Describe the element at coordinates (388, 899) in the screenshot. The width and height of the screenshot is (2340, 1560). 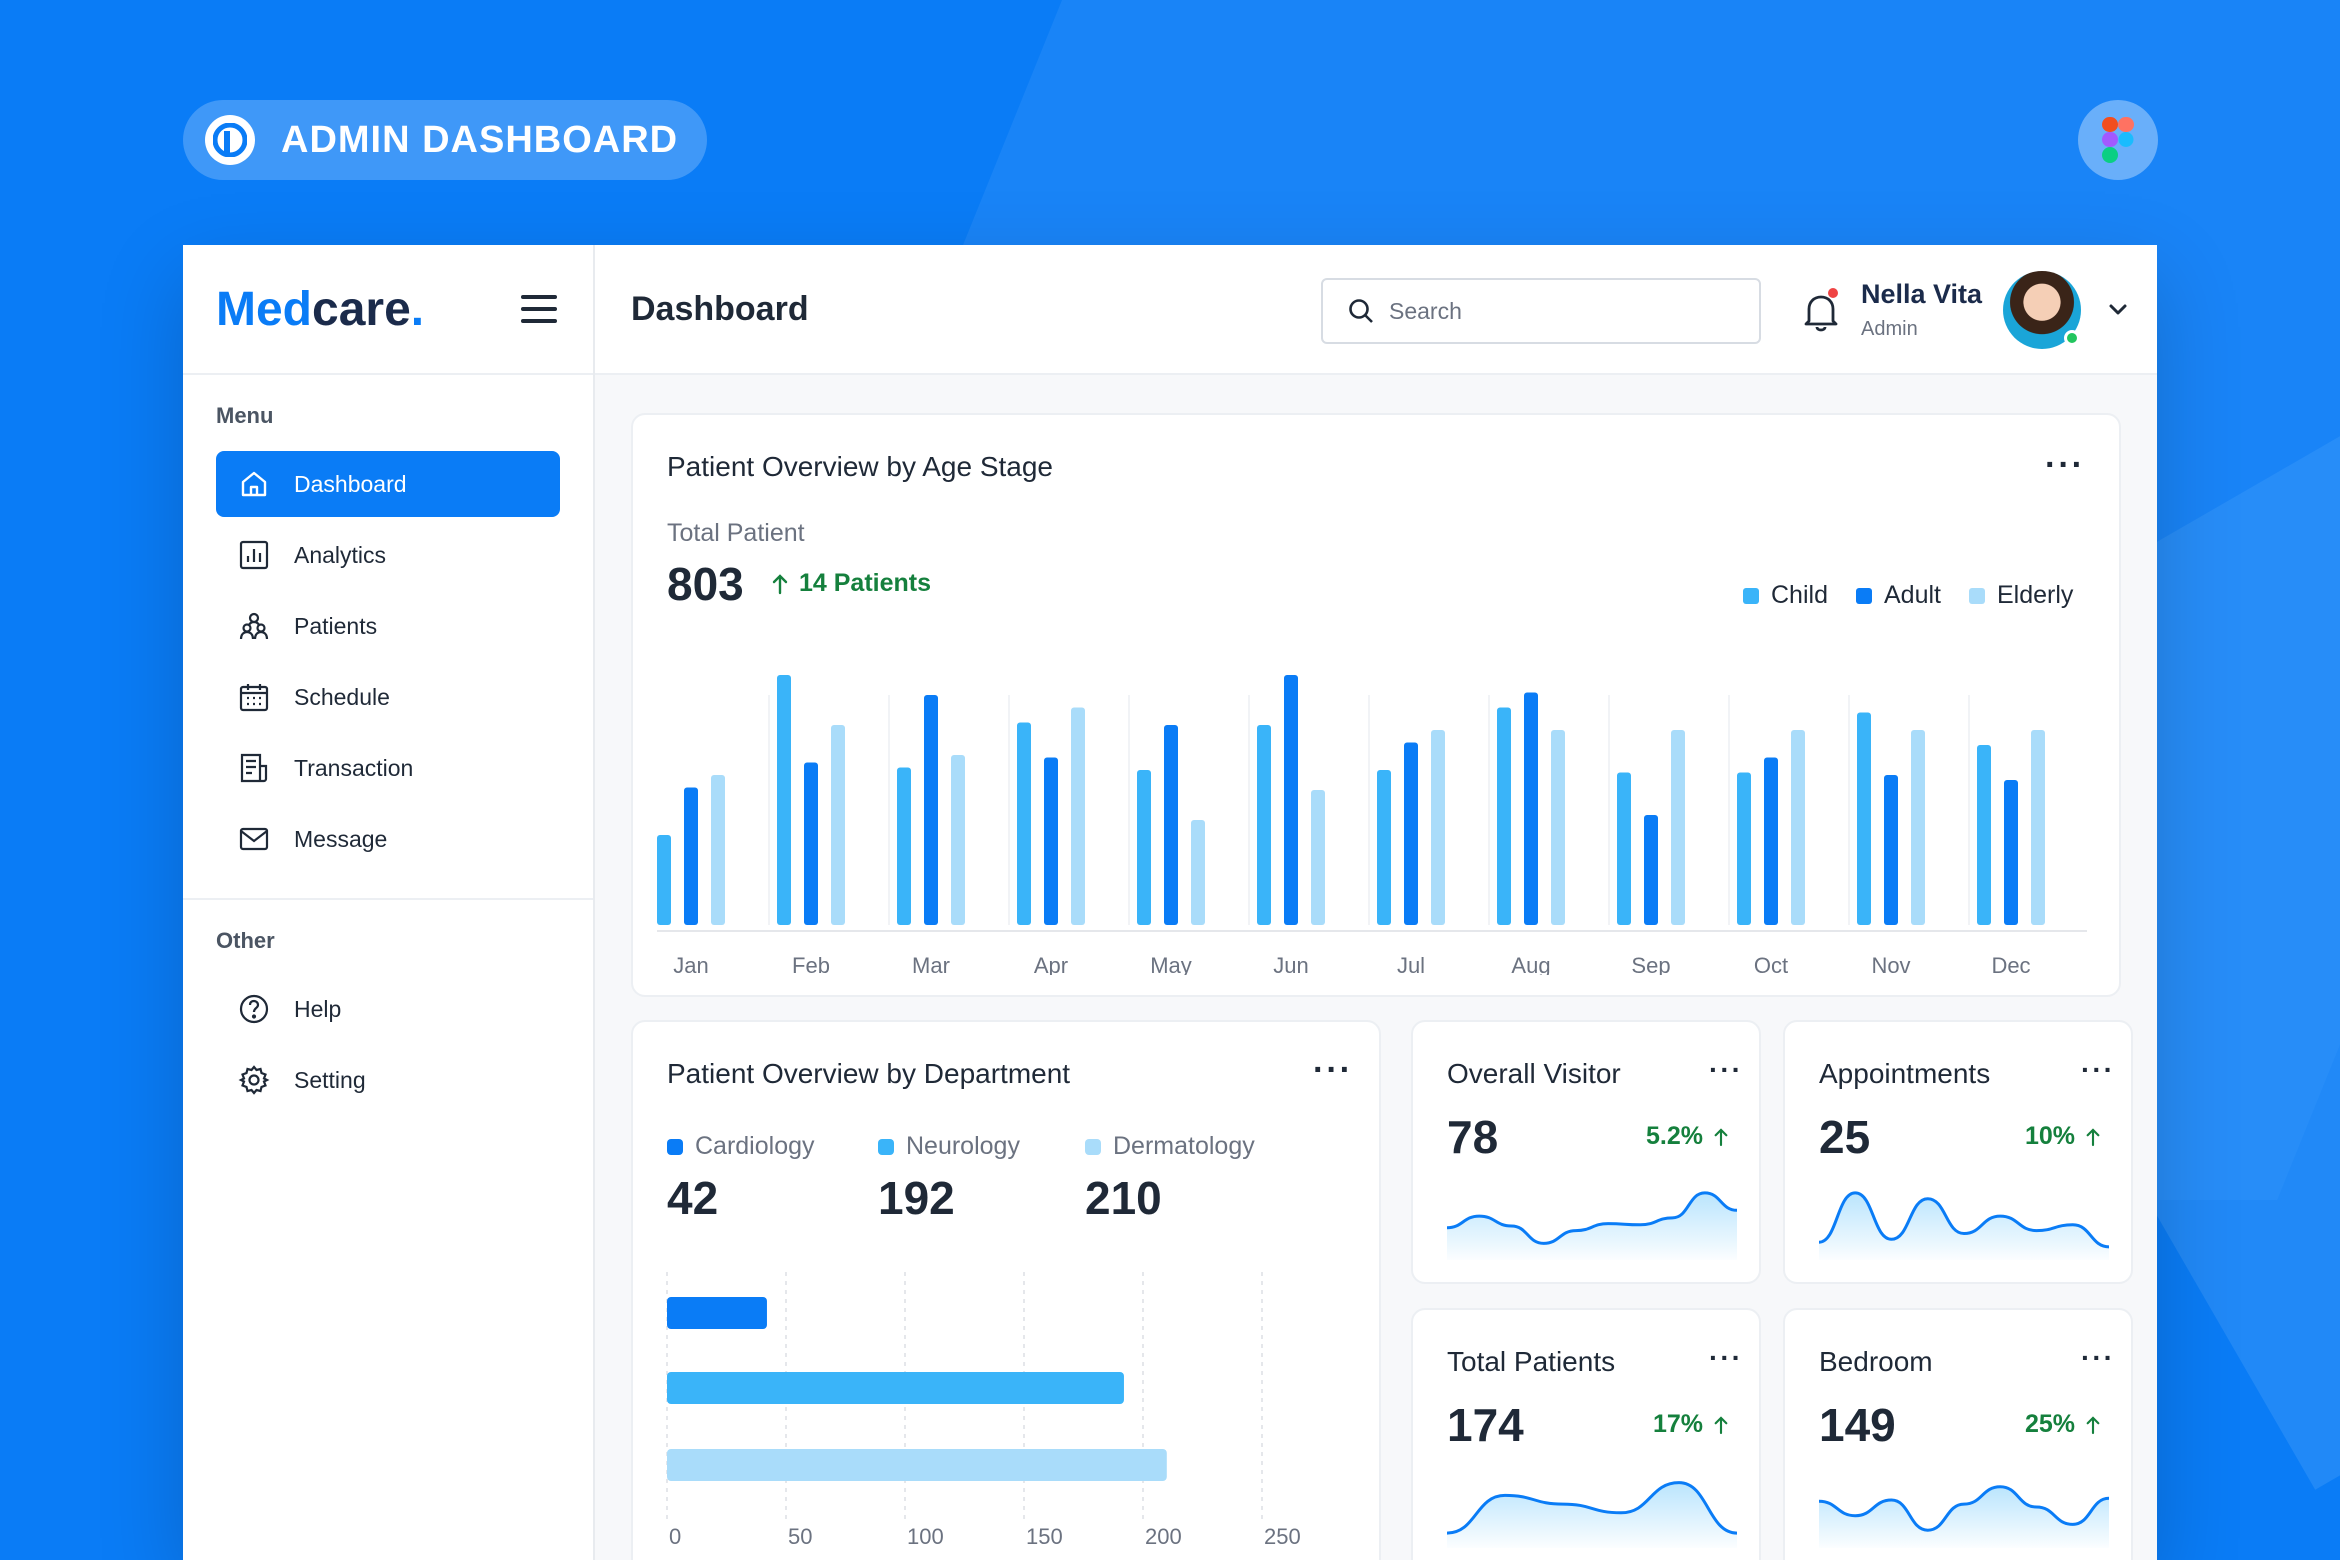
I see `sidebar-divider` at that location.